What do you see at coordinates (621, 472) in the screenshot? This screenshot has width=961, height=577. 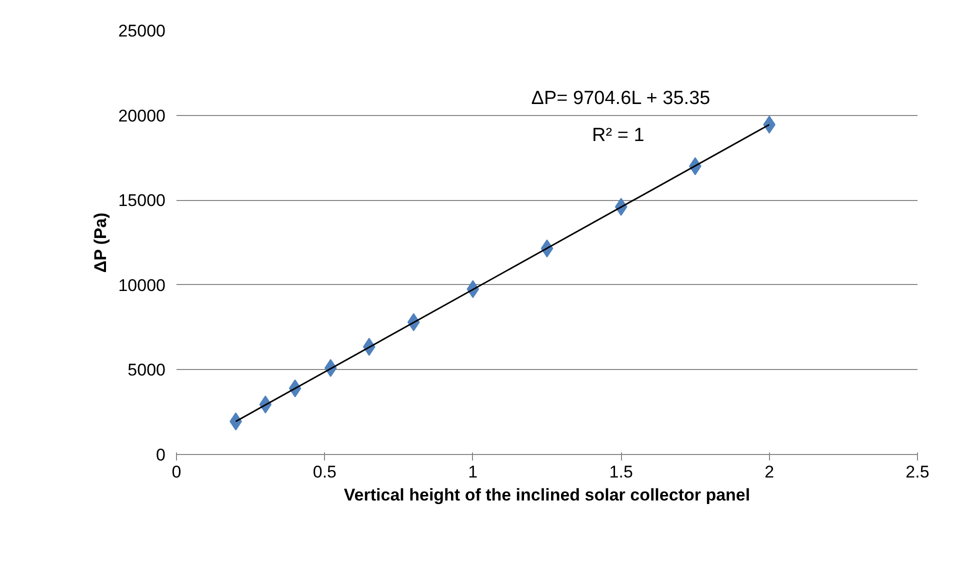 I see `x-tick-label: 1.5` at bounding box center [621, 472].